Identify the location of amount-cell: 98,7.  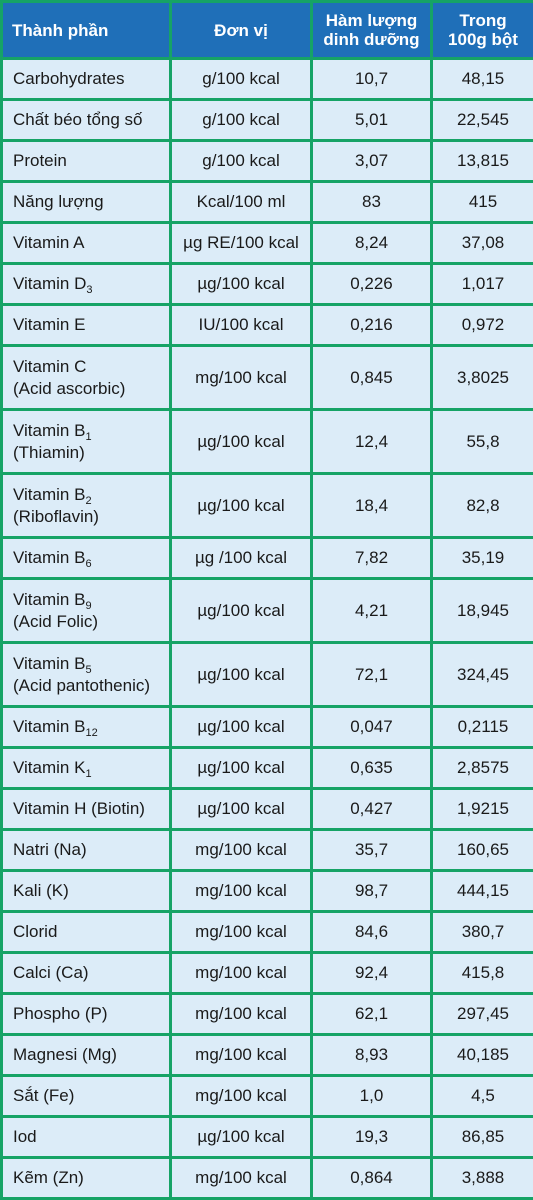
(371, 891).